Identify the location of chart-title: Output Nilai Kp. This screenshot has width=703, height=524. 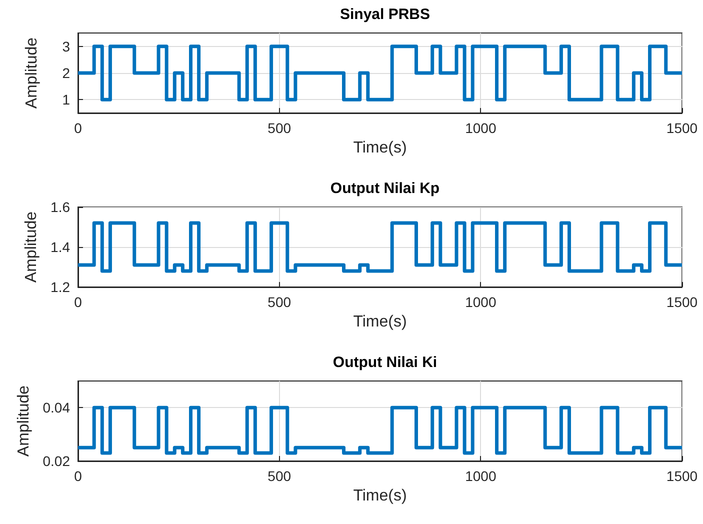
(385, 188).